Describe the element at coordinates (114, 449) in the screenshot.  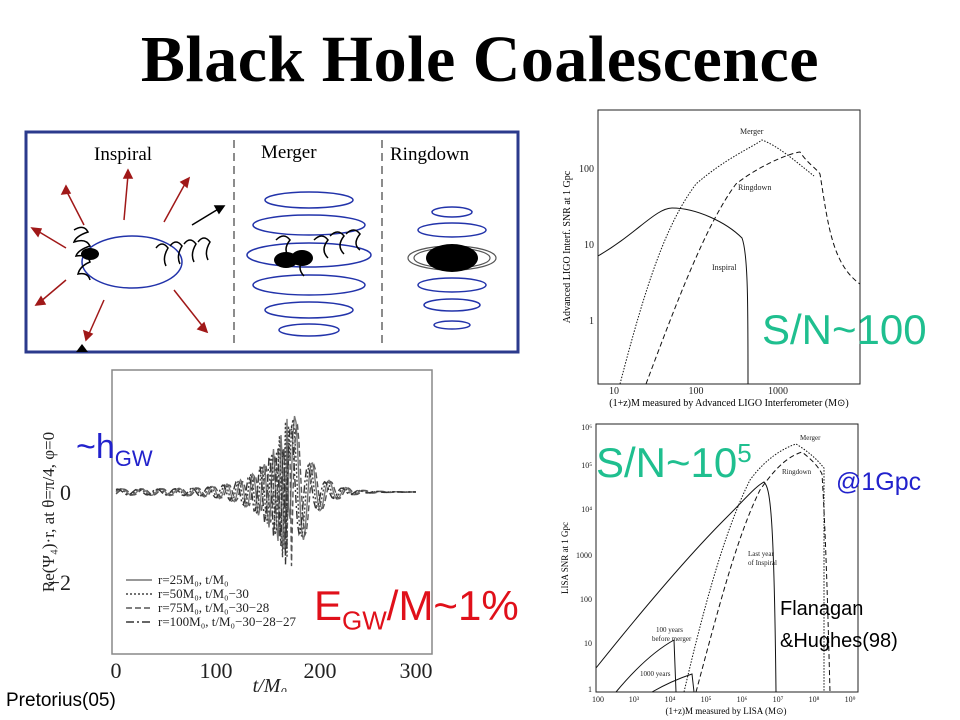
I see `annotation-hgw: ~hGW` at that location.